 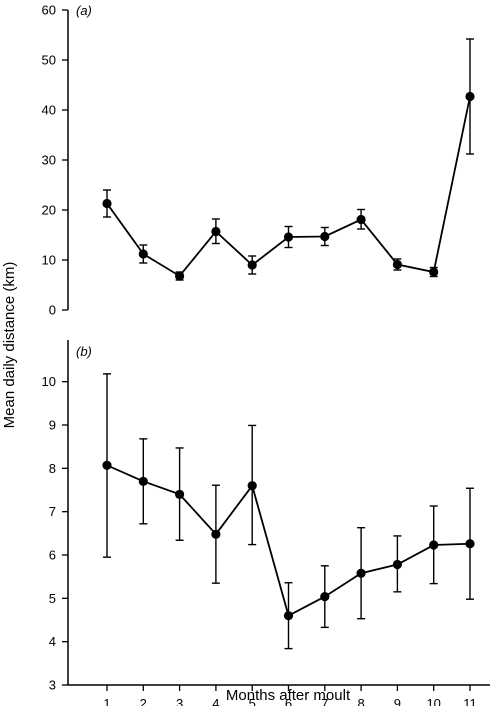 What do you see at coordinates (52, 641) in the screenshot?
I see `panel-b-y-tick-label: 4` at bounding box center [52, 641].